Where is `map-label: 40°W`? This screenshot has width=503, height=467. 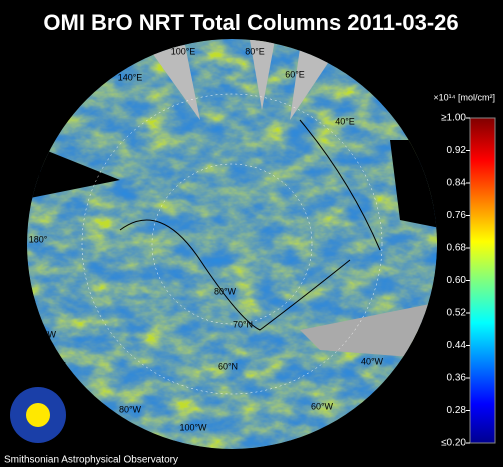 map-label: 40°W is located at coordinates (372, 361).